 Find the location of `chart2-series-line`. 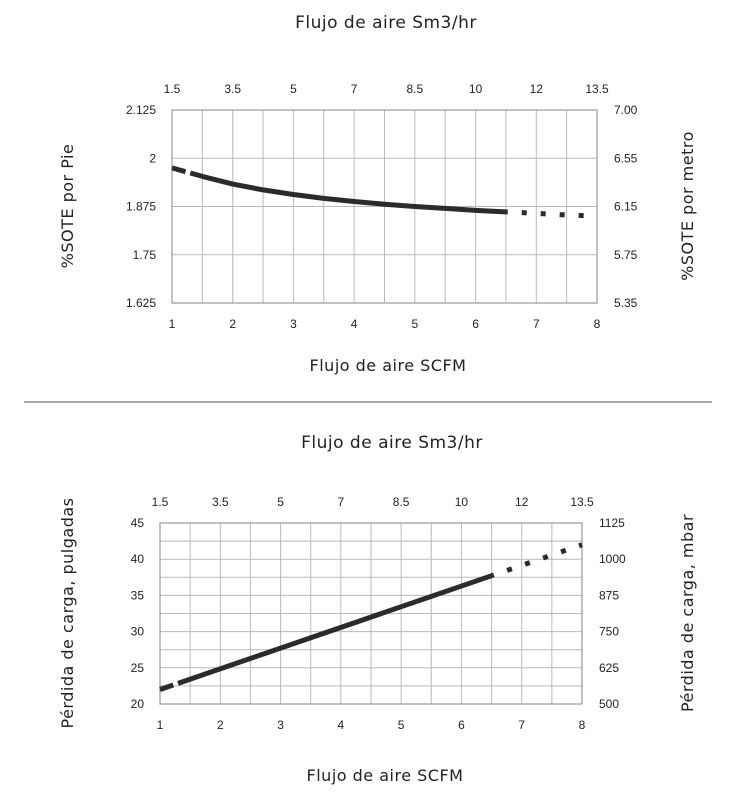

chart2-series-line is located at coordinates (371, 617).